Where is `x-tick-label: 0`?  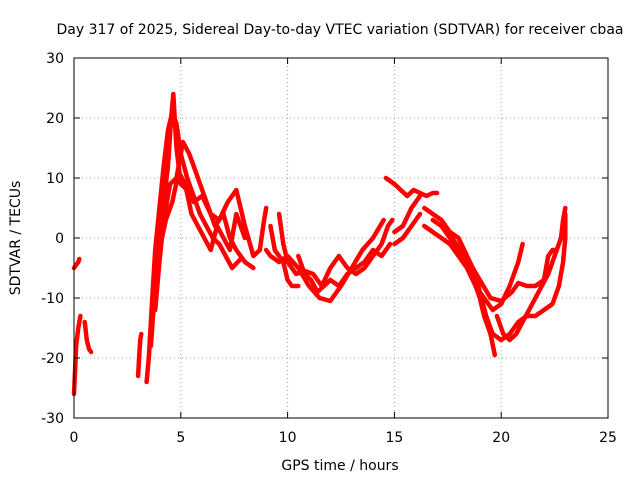 x-tick-label: 0 is located at coordinates (74, 438).